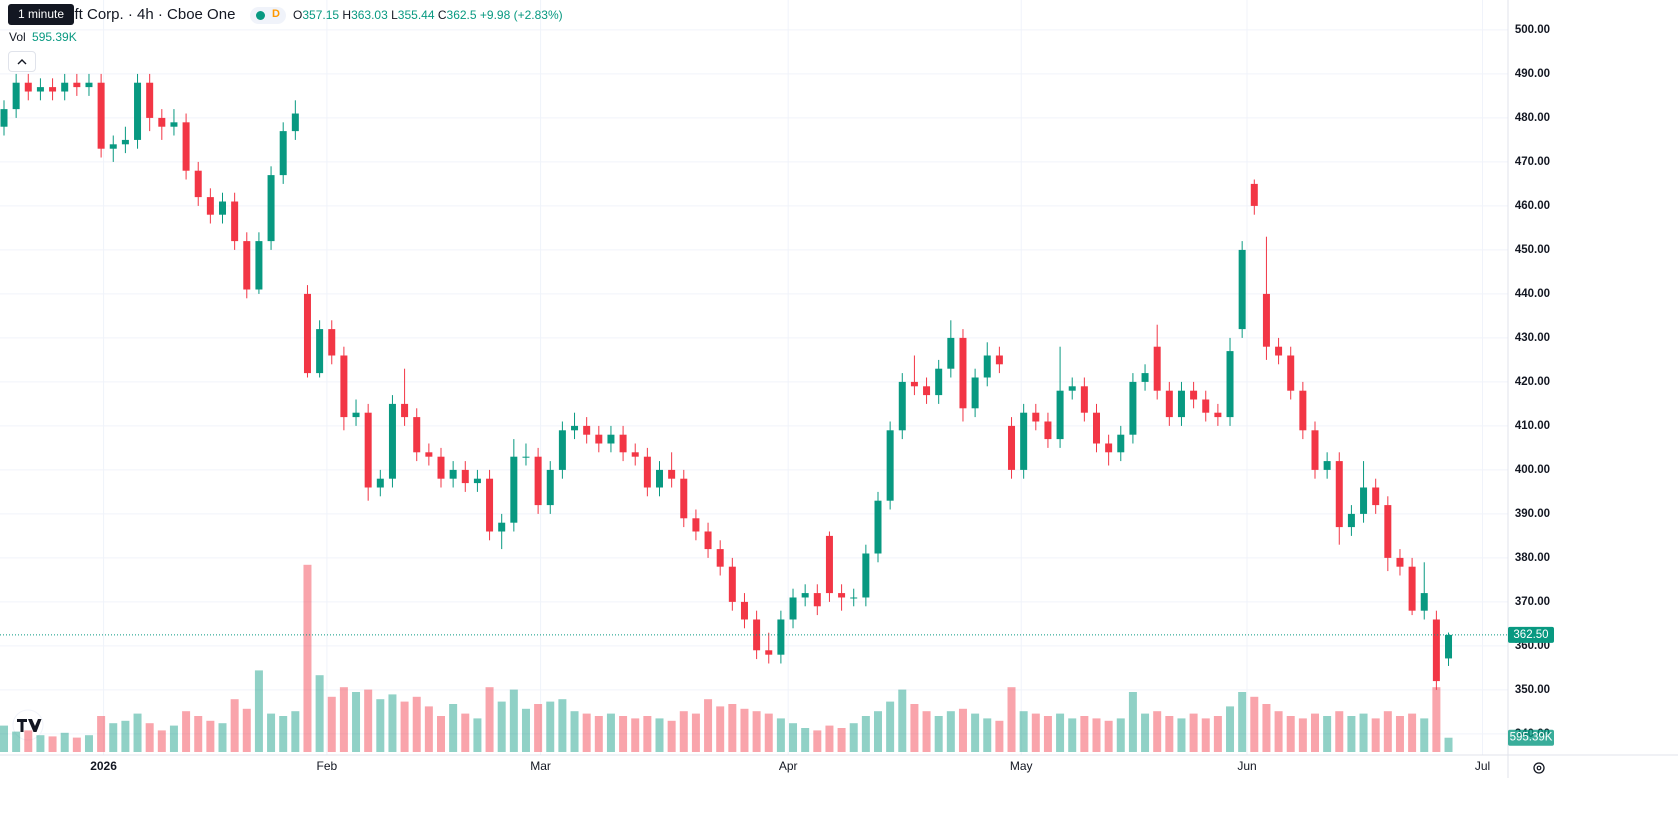 This screenshot has height=835, width=1678. What do you see at coordinates (1539, 768) in the screenshot?
I see `settings-icon` at bounding box center [1539, 768].